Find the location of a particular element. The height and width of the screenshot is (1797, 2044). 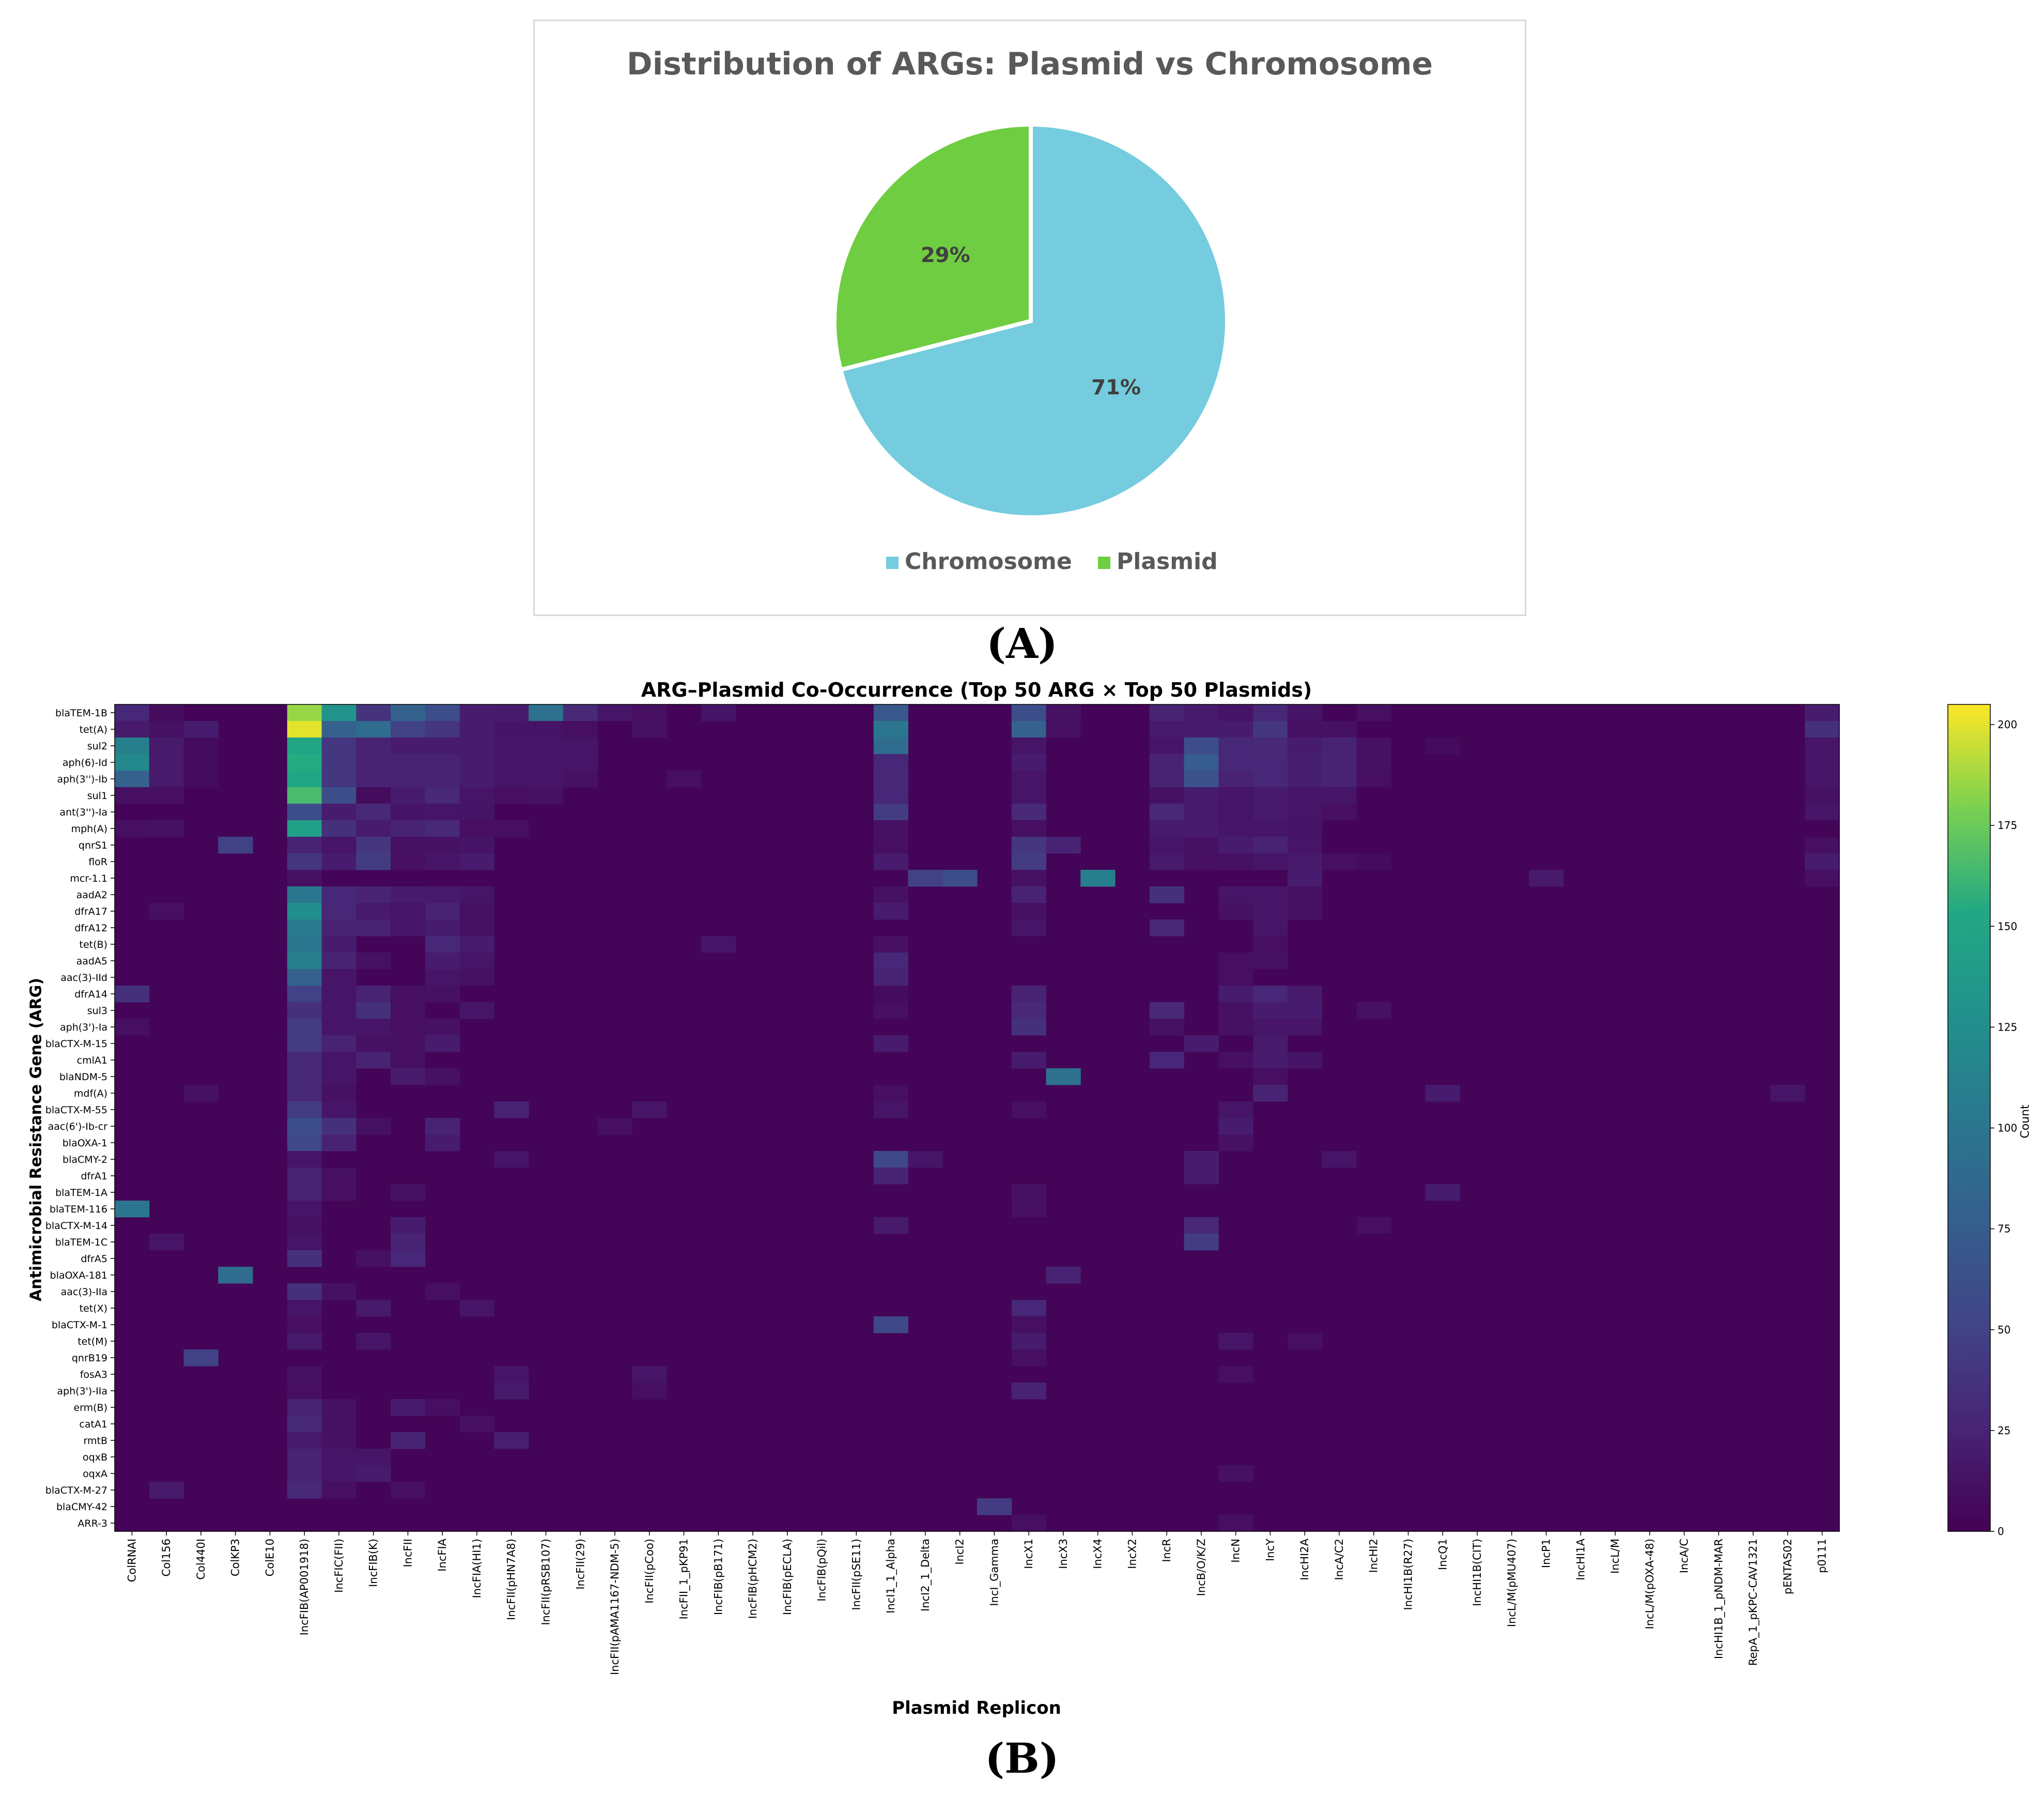

x-tick-label: IncFII(pRSB107) is located at coordinates (546, 1582).